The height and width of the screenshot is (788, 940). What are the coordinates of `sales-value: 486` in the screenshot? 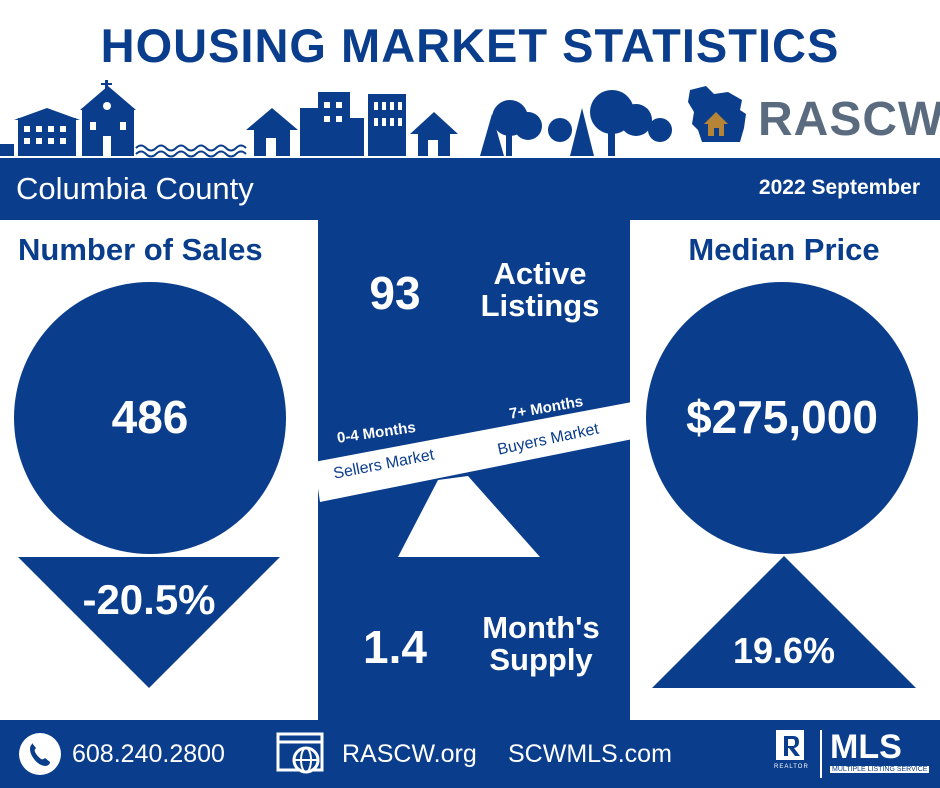 It's located at (150, 417).